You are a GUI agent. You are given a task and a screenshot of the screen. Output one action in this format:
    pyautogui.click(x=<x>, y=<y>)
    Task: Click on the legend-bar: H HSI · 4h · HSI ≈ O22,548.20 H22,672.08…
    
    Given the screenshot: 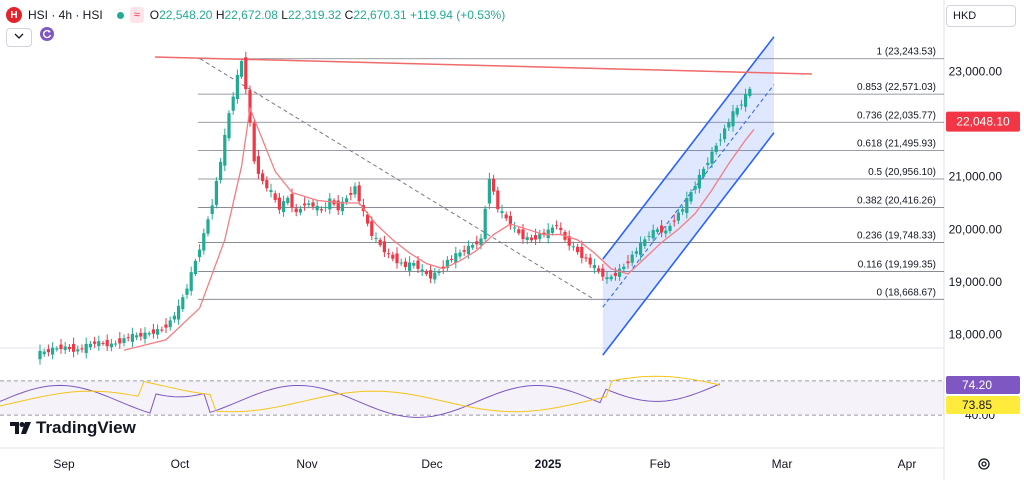 What is the action you would take?
    pyautogui.click(x=252, y=15)
    